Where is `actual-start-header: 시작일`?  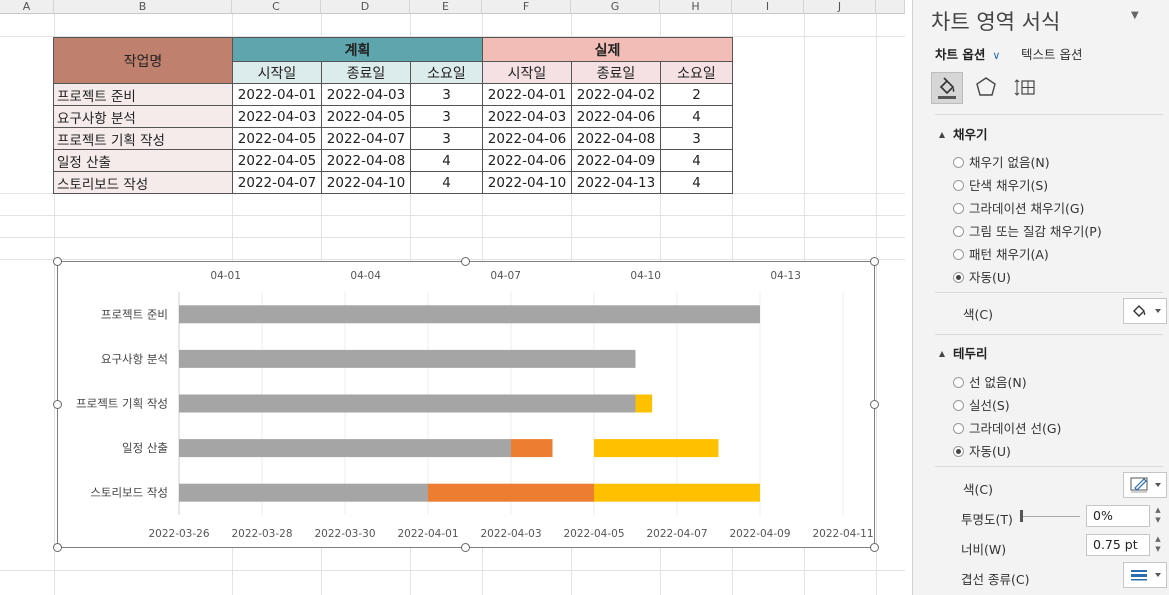
actual-start-header: 시작일 is located at coordinates (527, 72).